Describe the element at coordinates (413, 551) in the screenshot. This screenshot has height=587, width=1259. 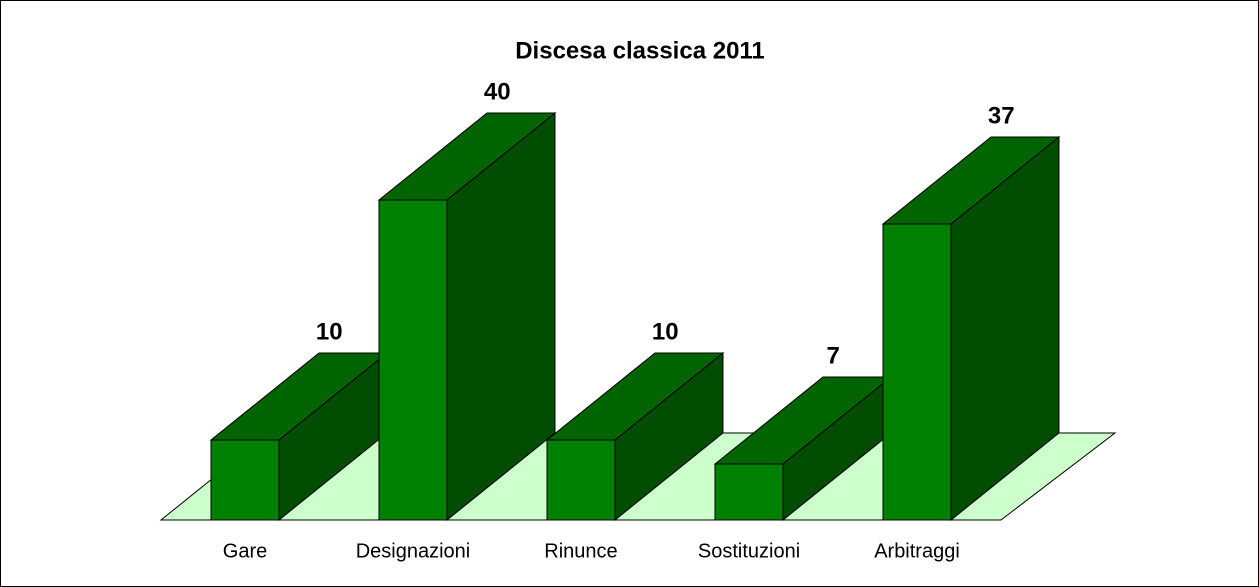
I see `x-tick-label: Designazioni` at that location.